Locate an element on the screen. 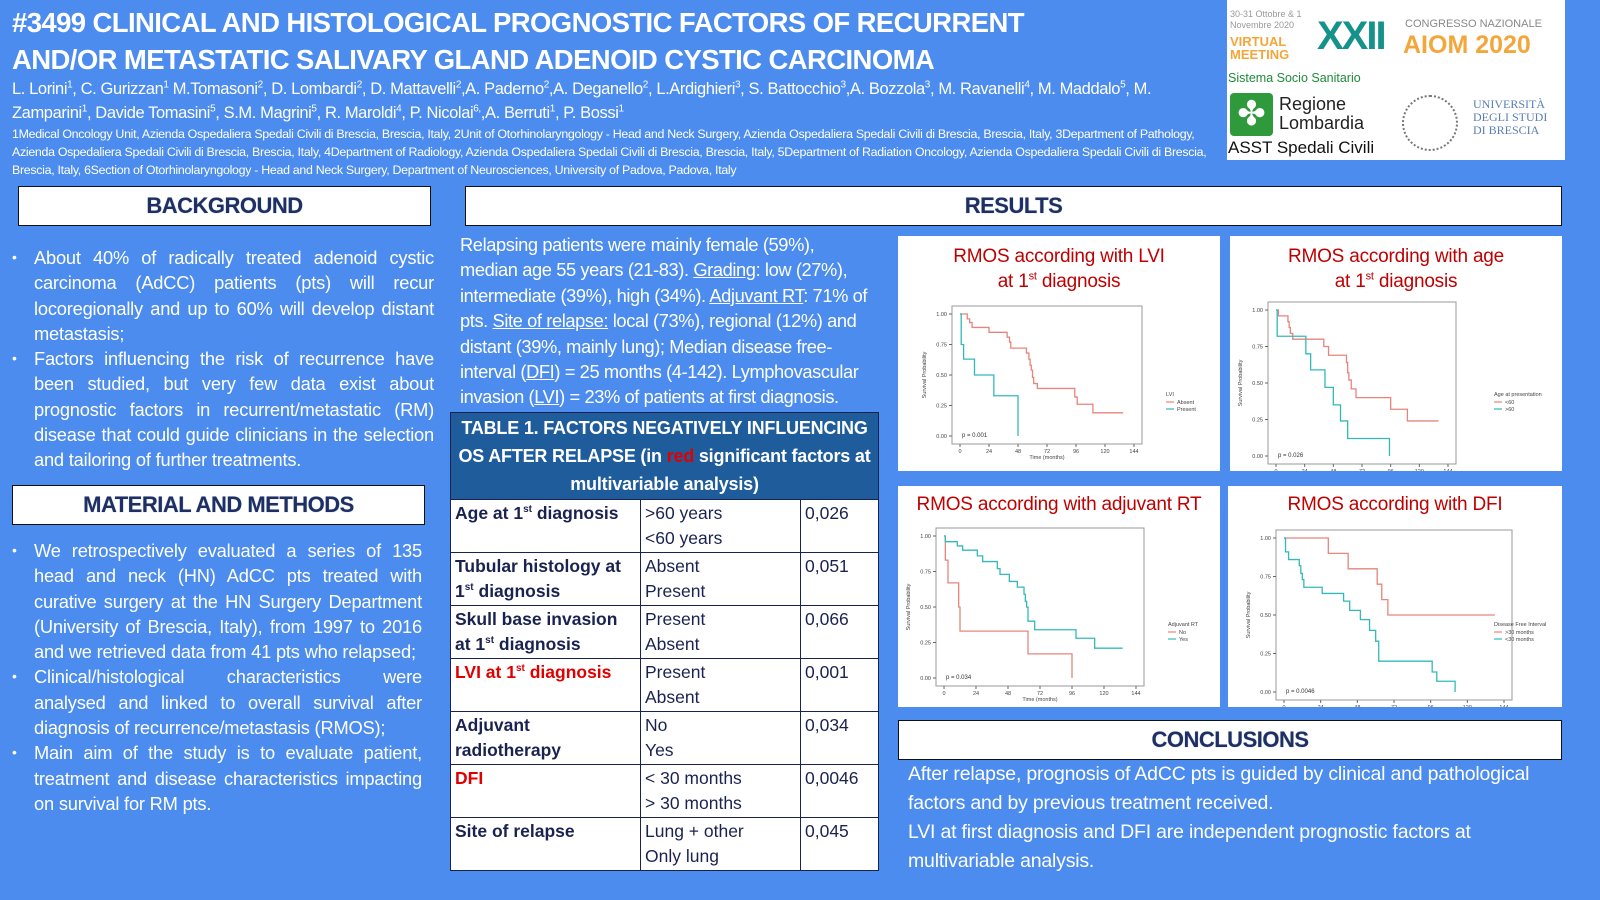  legend-label: No is located at coordinates (1182, 633).